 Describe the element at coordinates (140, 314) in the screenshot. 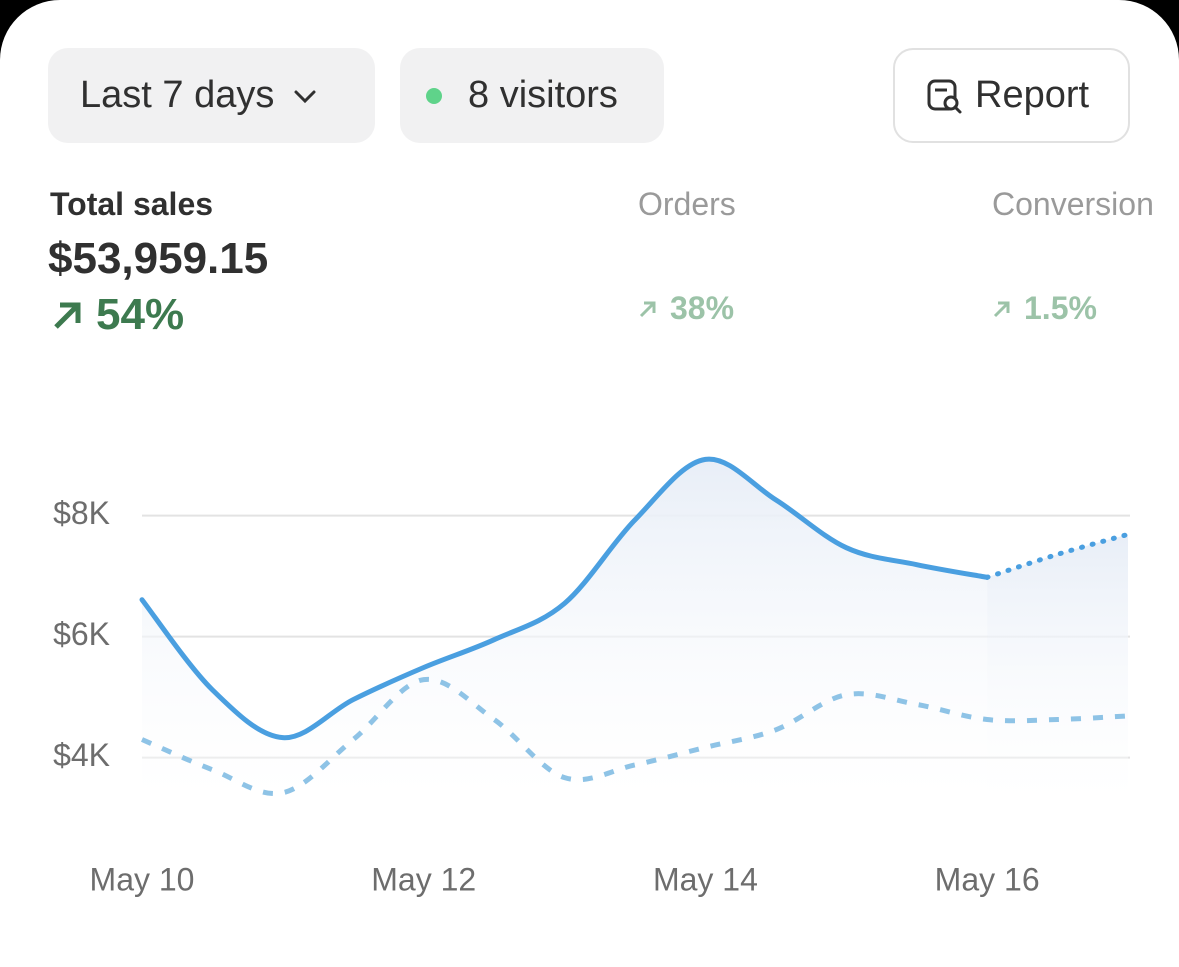

I see `metric-change-value: 54%` at that location.